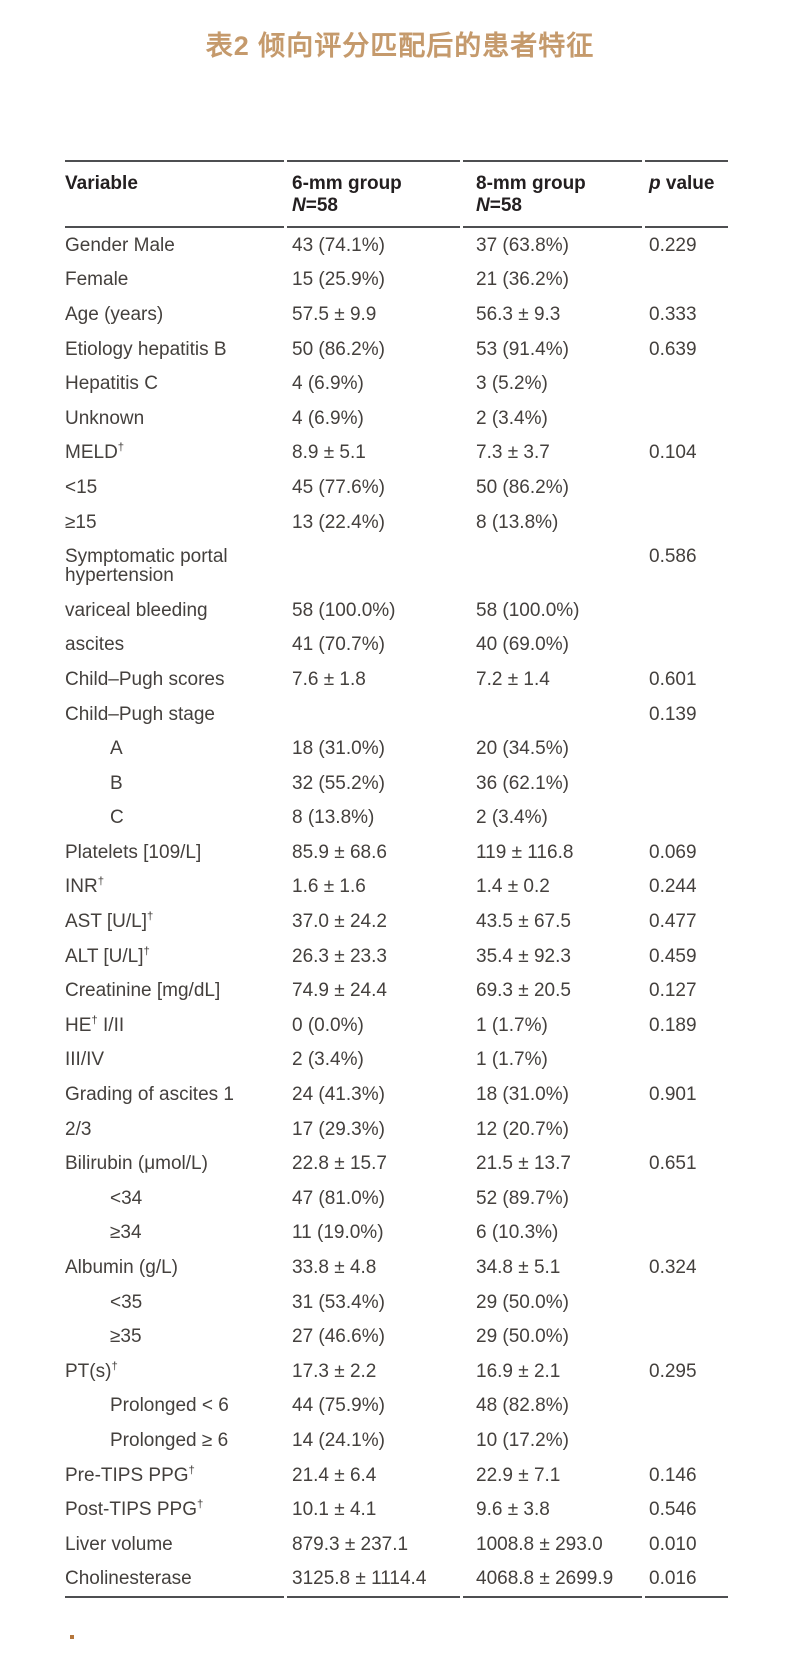 The width and height of the screenshot is (800, 1653). I want to click on group8-value-cell: 34.8 ± 5.1, so click(518, 1268).